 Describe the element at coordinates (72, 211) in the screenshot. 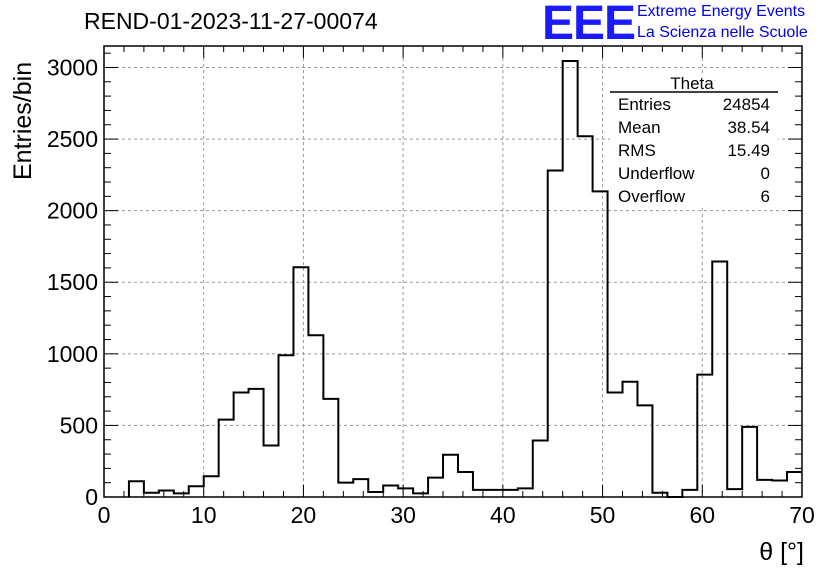

I see `y-tick-label: 2000` at that location.